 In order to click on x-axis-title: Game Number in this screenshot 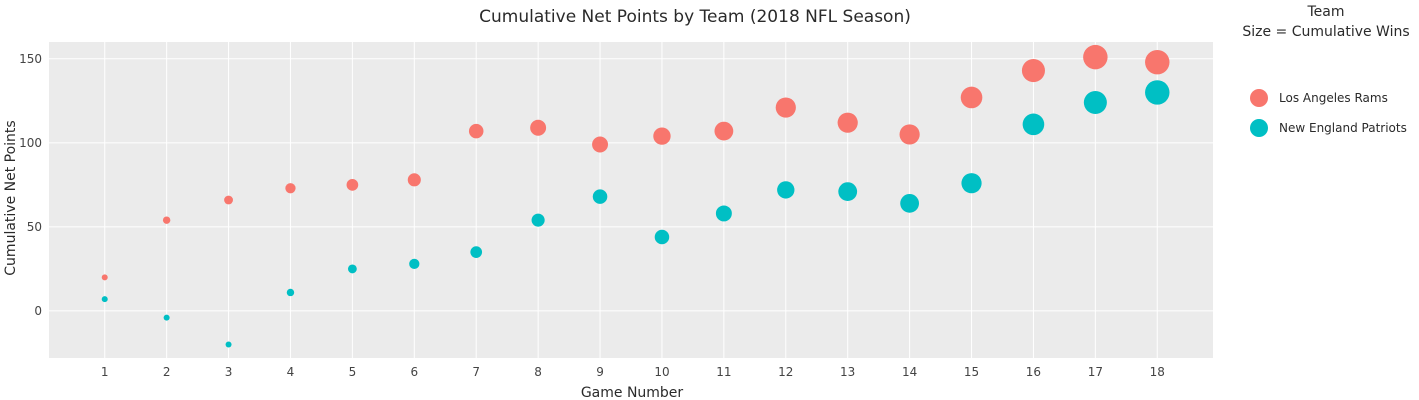, I will do `click(632, 392)`.